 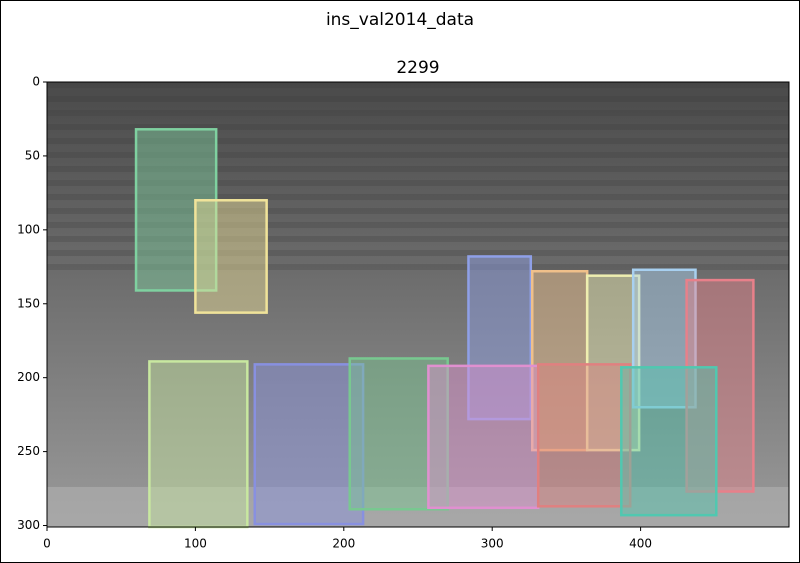 What do you see at coordinates (195, 544) in the screenshot?
I see `x-tick-label: 100` at bounding box center [195, 544].